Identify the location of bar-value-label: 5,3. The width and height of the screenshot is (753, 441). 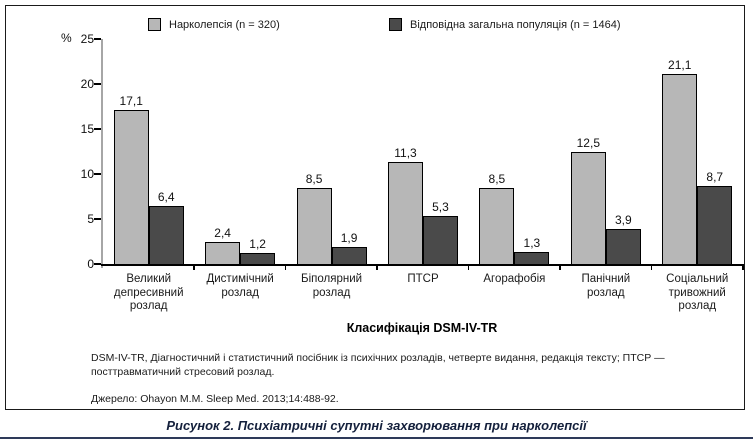
(440, 207).